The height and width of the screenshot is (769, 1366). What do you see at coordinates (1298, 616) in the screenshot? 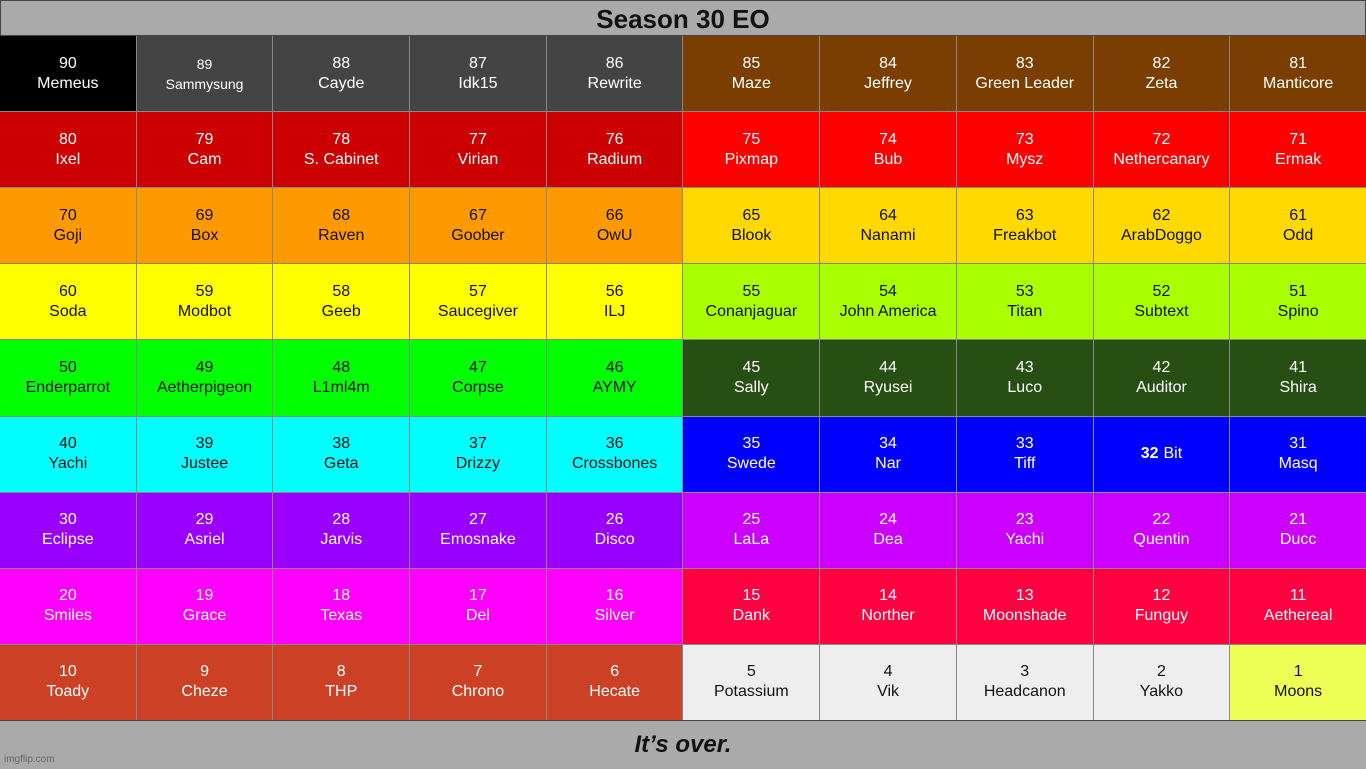
I see `name: Aethereal` at bounding box center [1298, 616].